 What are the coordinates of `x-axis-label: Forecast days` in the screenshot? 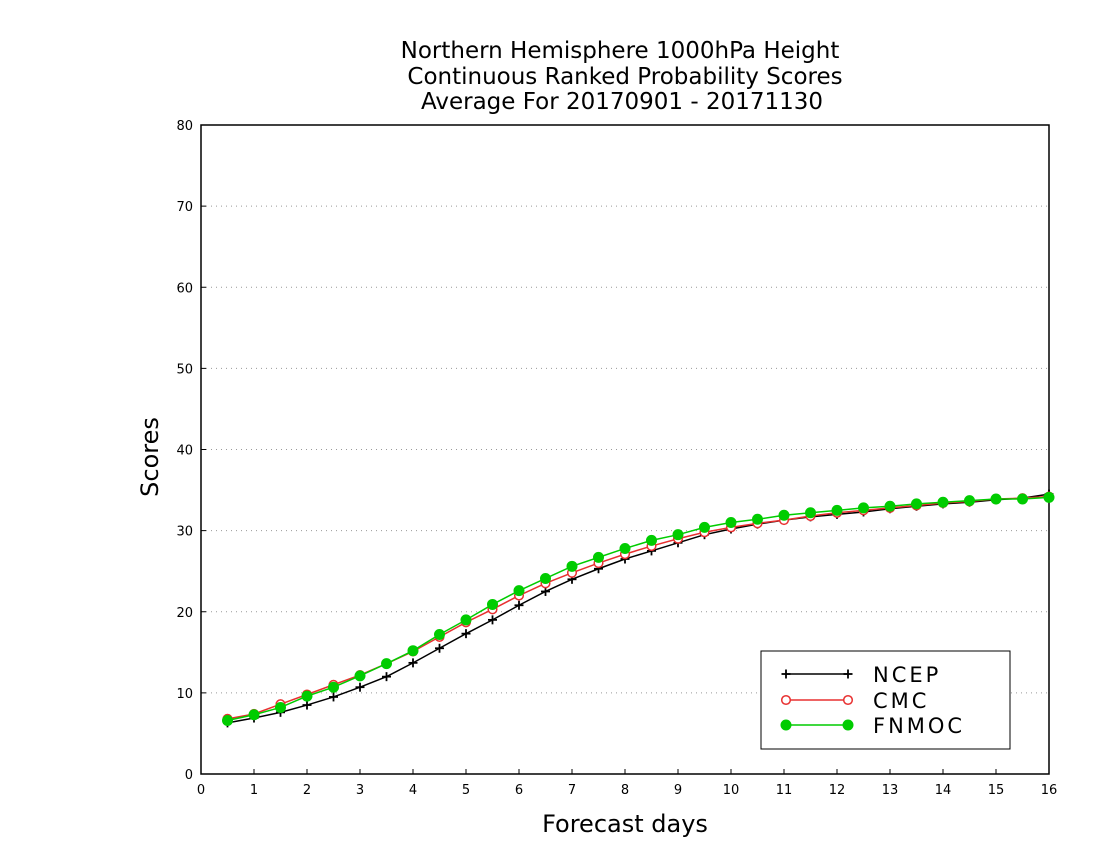 It's located at (625, 824).